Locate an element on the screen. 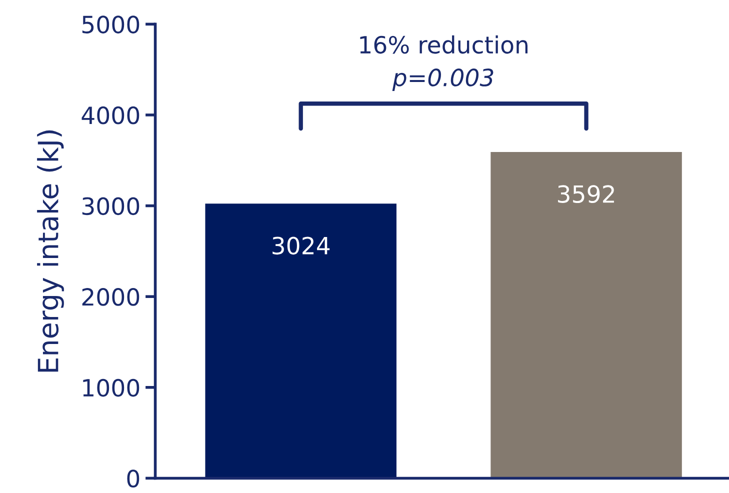  y-tick-label: 1000 is located at coordinates (111, 387).